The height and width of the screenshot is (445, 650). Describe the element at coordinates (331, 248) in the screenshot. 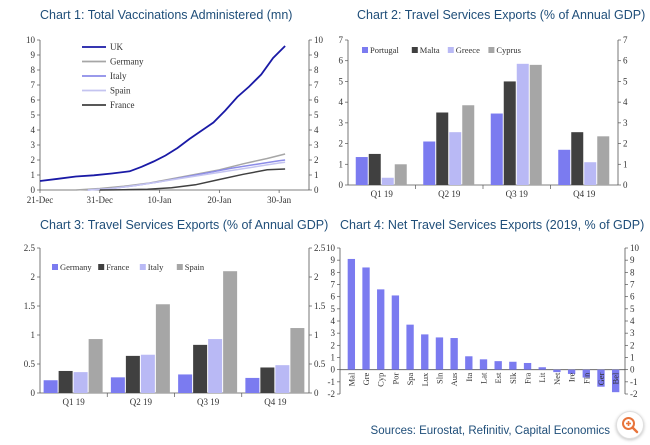

I see `chart4-ytick-label-left: 10` at that location.